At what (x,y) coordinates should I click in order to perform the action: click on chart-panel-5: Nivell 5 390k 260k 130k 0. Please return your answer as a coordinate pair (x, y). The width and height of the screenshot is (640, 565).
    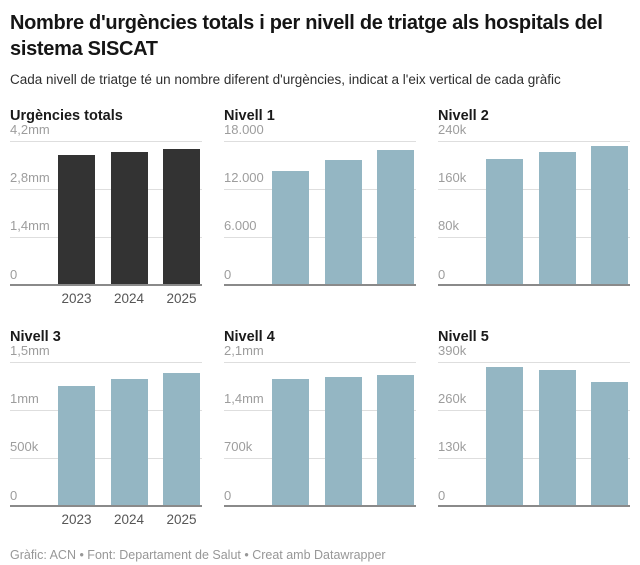
    Looking at the image, I should click on (534, 429).